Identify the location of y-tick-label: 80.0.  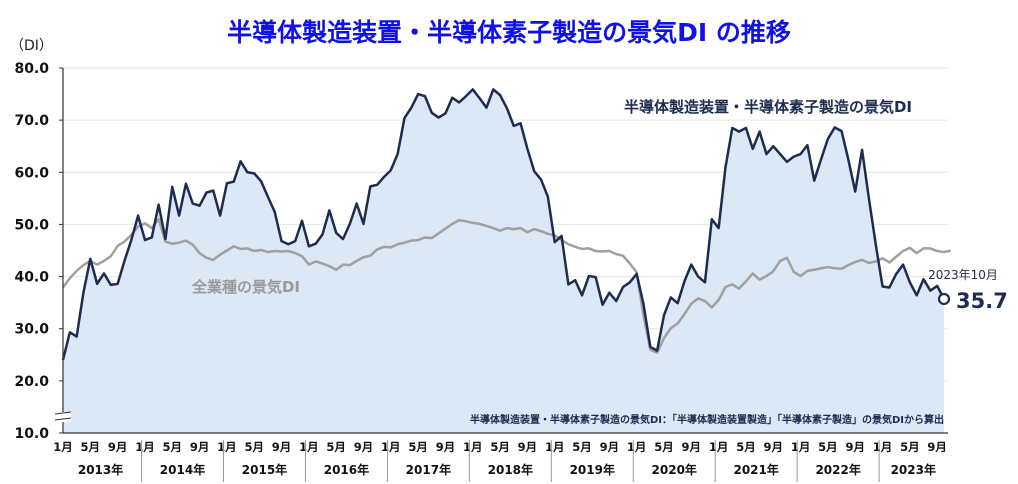
(31, 69).